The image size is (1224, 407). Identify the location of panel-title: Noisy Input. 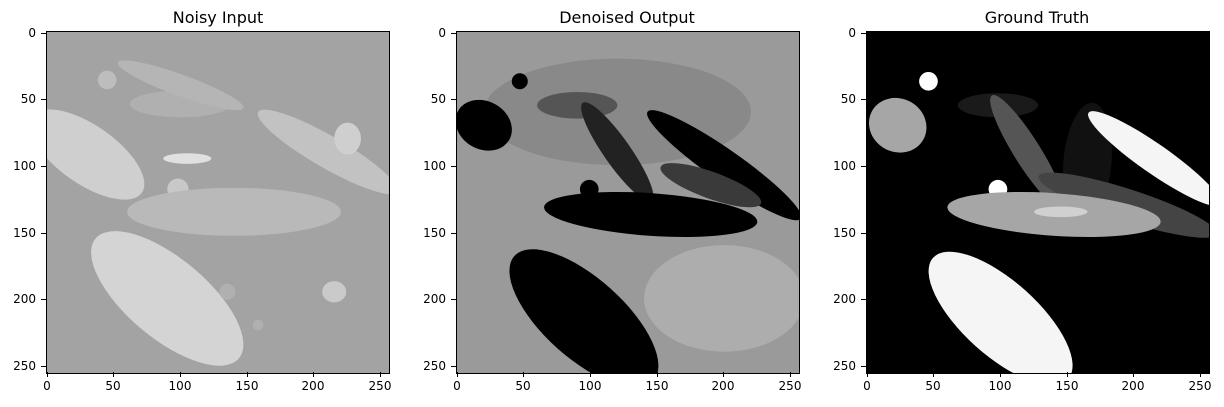
(218, 17).